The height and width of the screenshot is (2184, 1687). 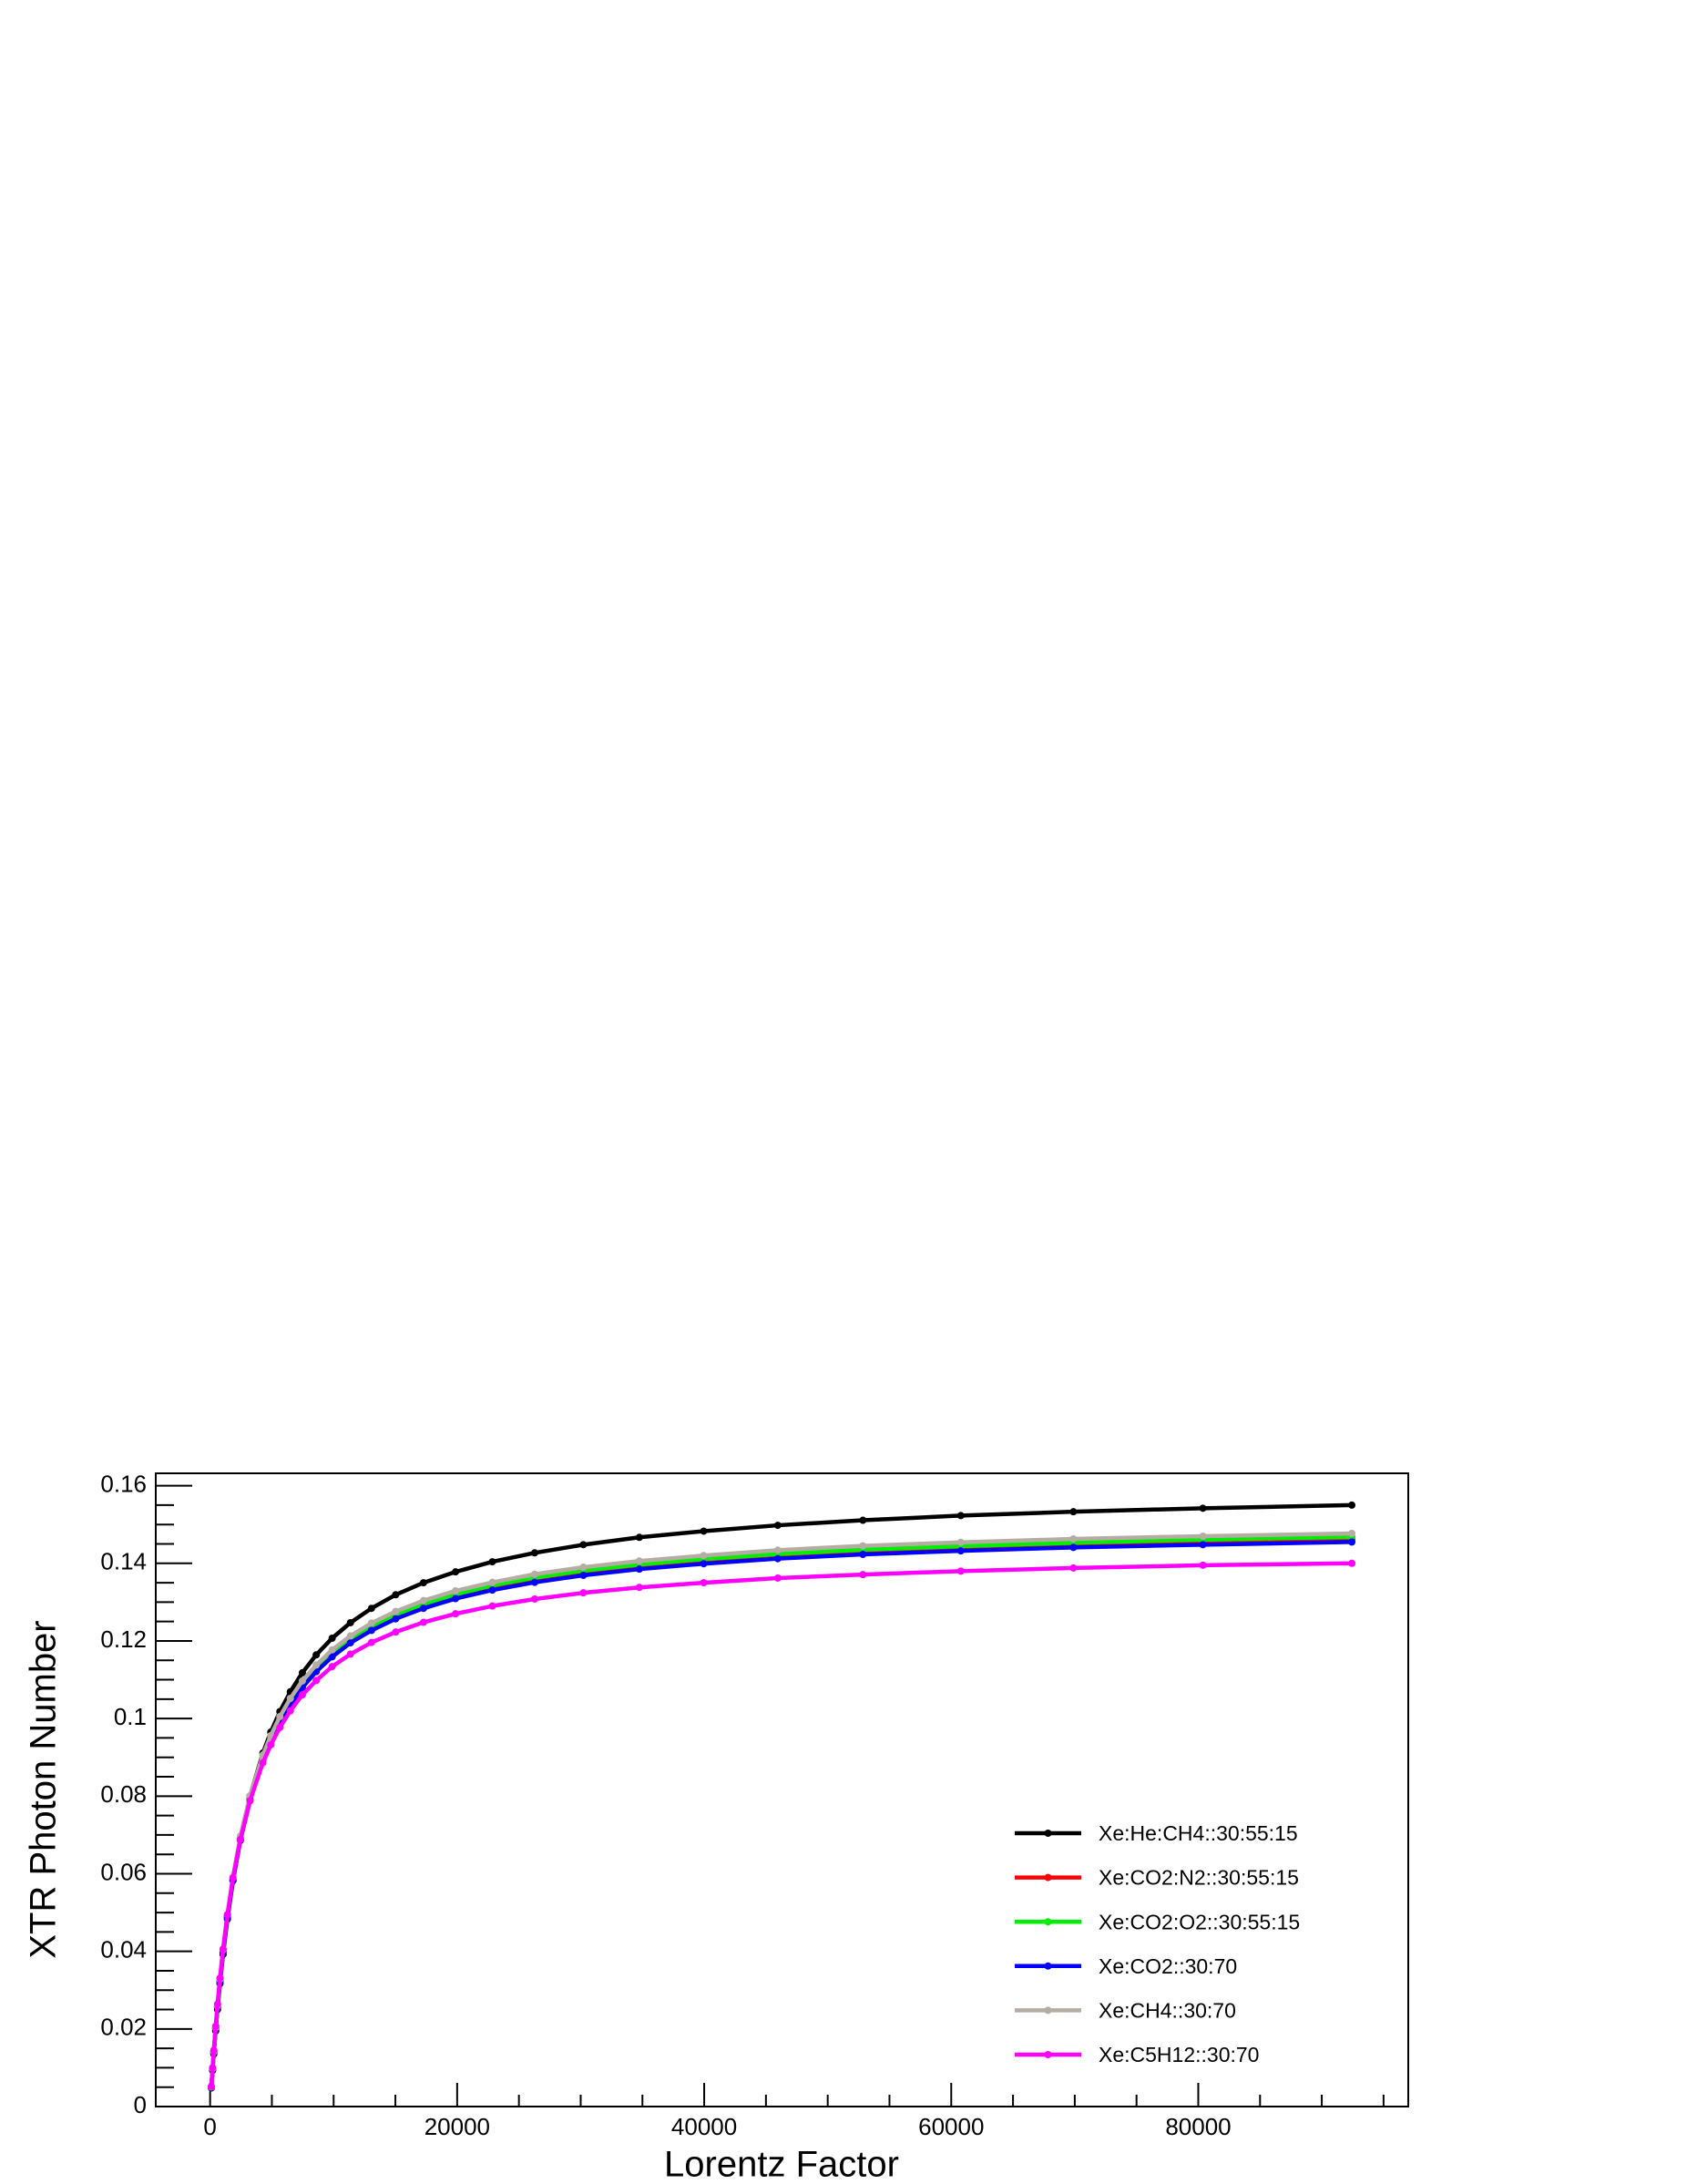 I want to click on legend-label: Xe:He:CH4::30:55:15, so click(x=1199, y=1833).